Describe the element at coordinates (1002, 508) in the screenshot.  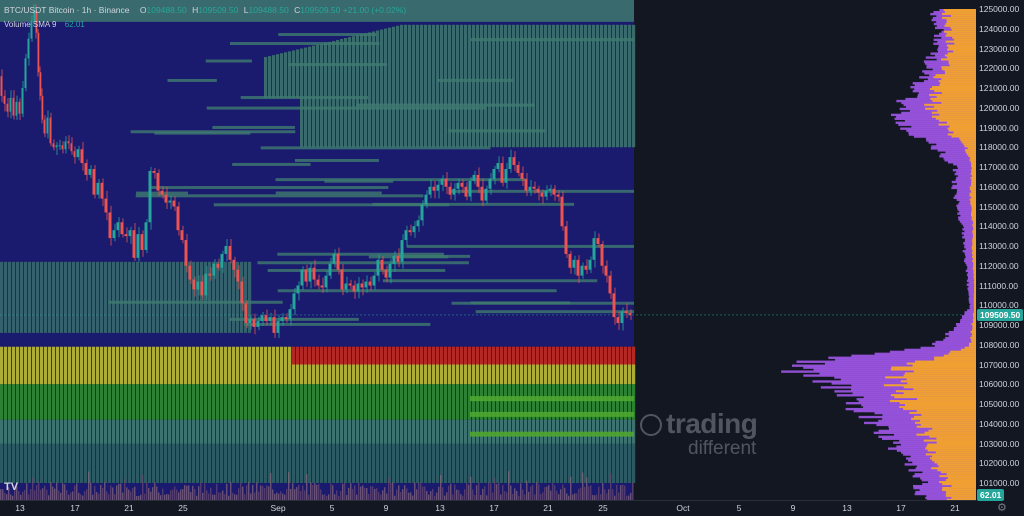
I see `gear-icon: ⚙` at that location.